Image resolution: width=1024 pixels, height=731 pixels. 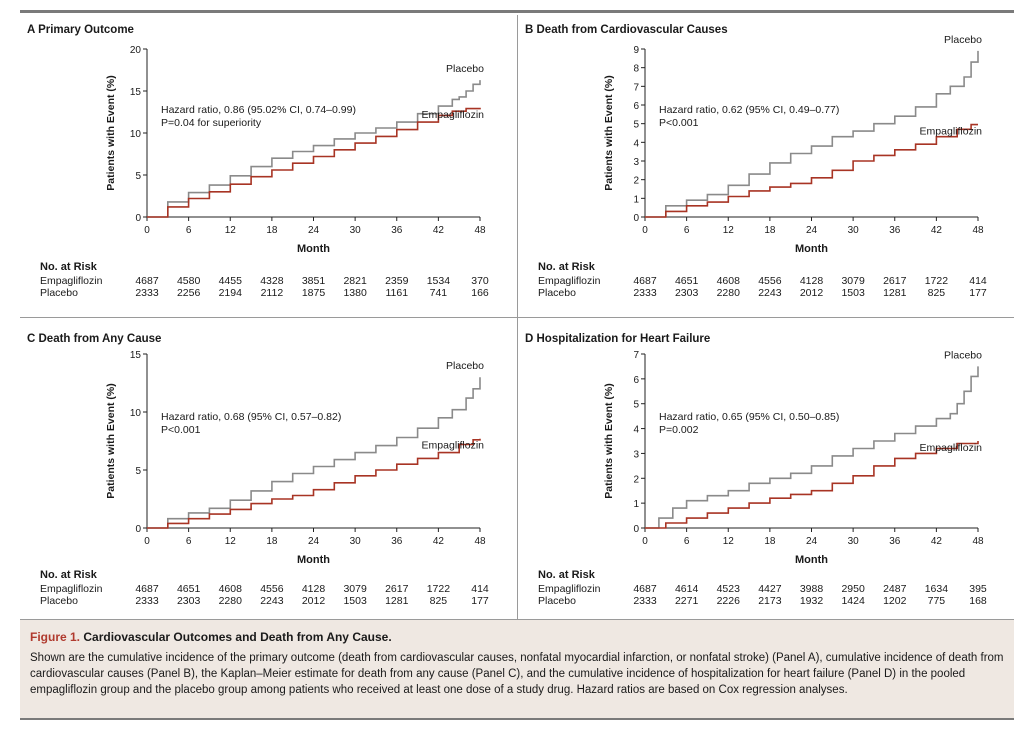 What do you see at coordinates (770, 293) in the screenshot?
I see `risk-value: 2243` at bounding box center [770, 293].